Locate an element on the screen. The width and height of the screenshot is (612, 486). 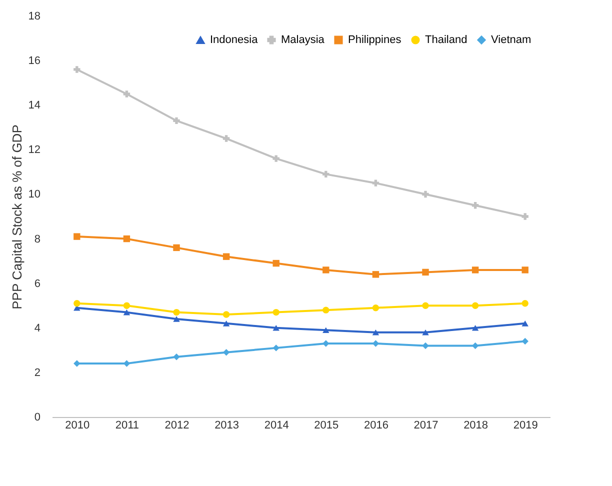
x-tick-label: 2012 is located at coordinates (177, 426).